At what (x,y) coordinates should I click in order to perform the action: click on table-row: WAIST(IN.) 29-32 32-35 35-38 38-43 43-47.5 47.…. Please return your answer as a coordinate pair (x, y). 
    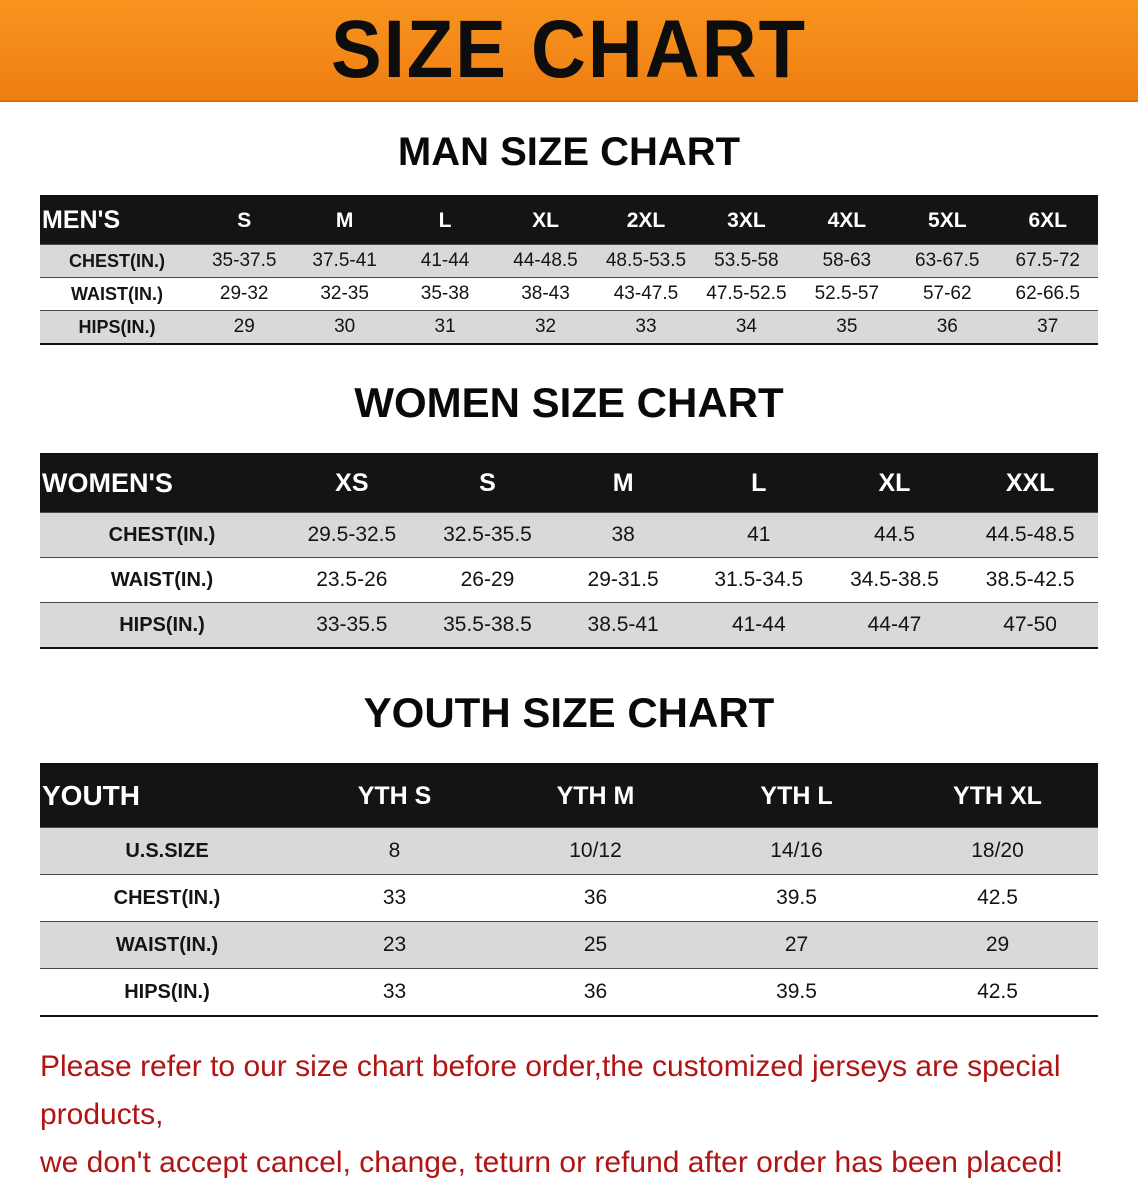
    Looking at the image, I should click on (569, 294).